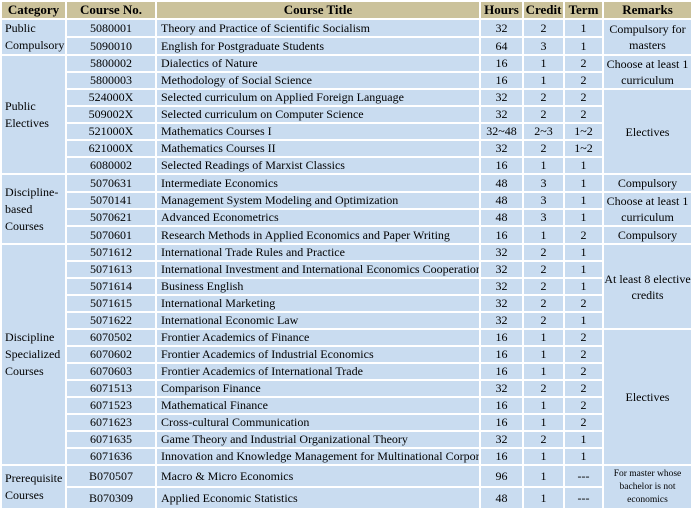  I want to click on title-cell: International Economic Law, so click(318, 320).